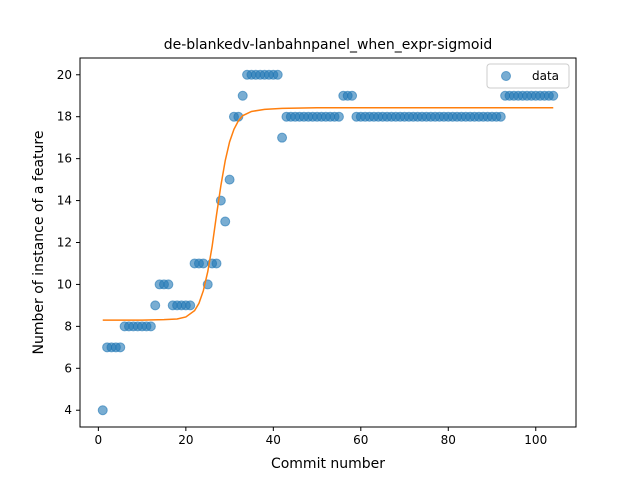  What do you see at coordinates (64, 117) in the screenshot?
I see `y-tick-label: 18` at bounding box center [64, 117].